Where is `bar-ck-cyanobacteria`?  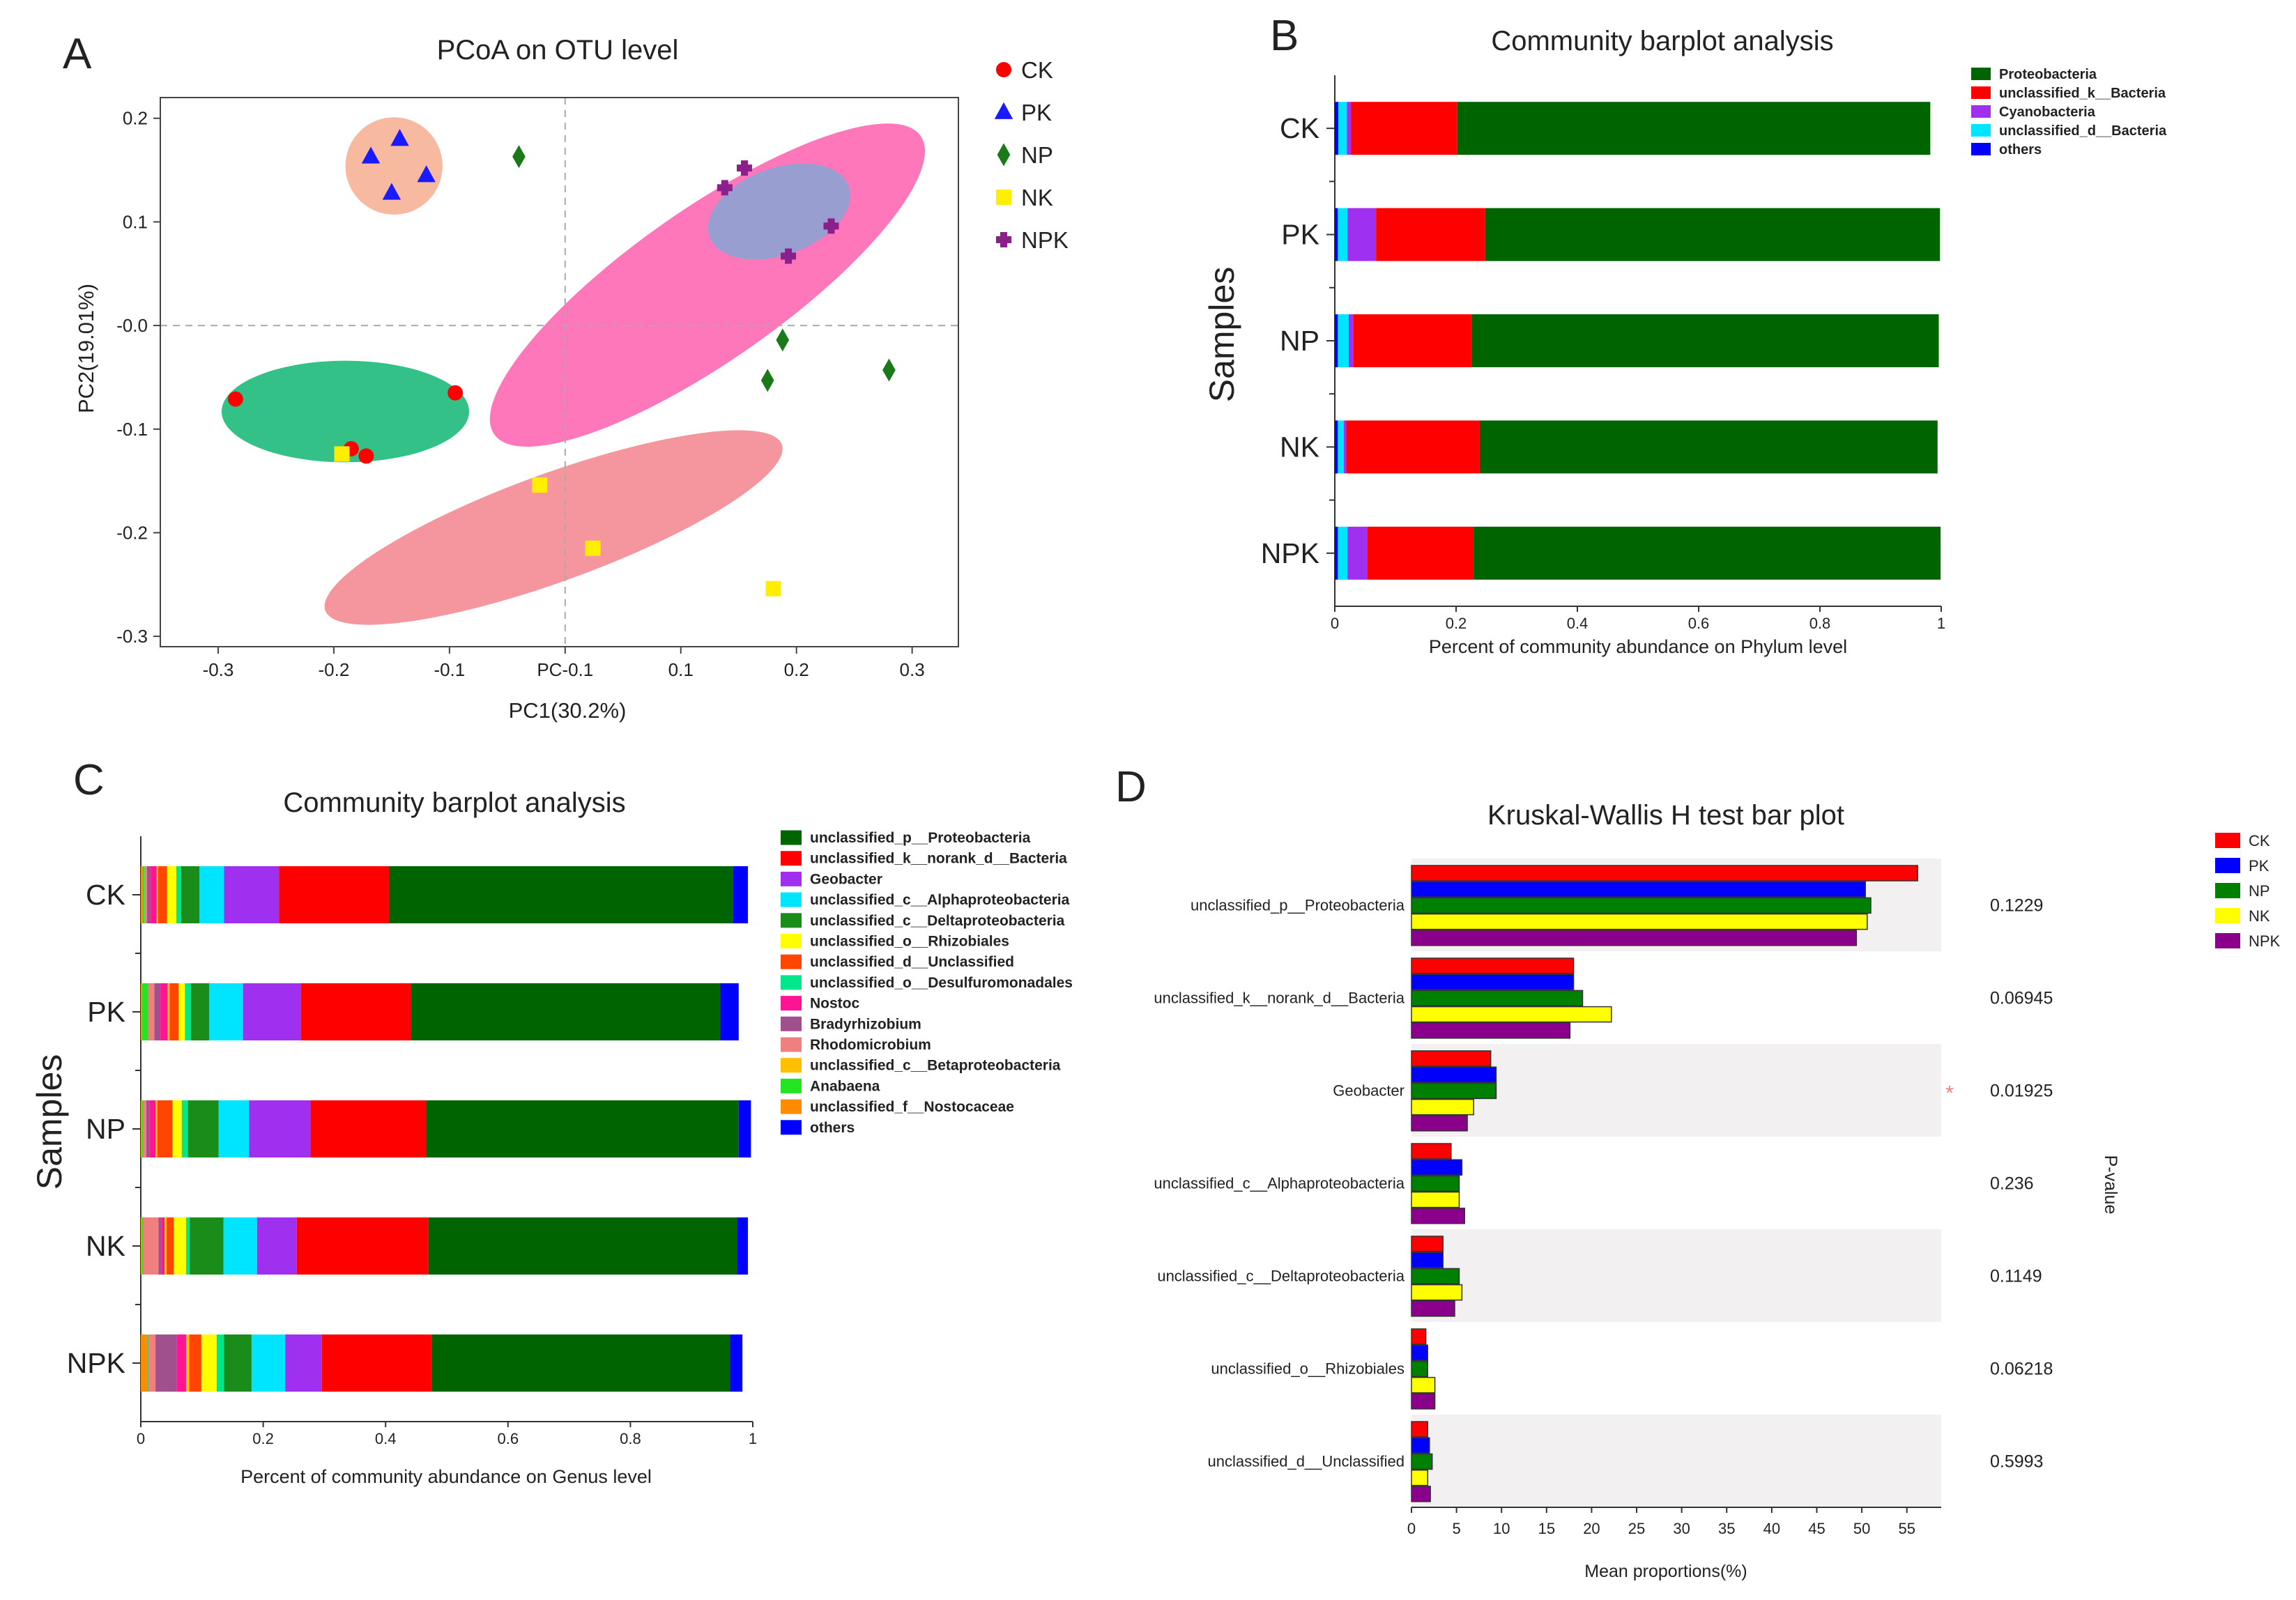
bar-ck-cyanobacteria is located at coordinates (1349, 129).